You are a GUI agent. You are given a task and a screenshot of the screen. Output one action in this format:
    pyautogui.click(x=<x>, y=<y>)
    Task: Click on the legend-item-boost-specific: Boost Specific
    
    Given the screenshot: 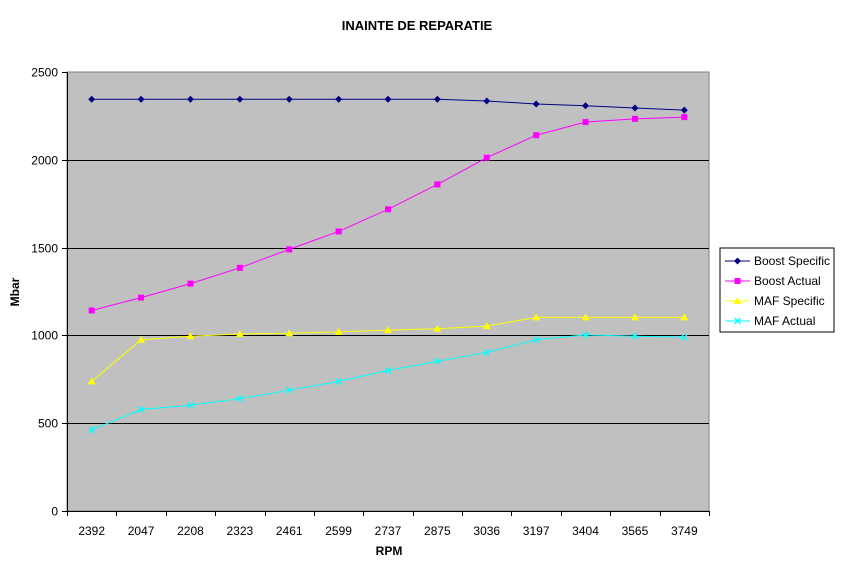 What is the action you would take?
    pyautogui.click(x=777, y=261)
    